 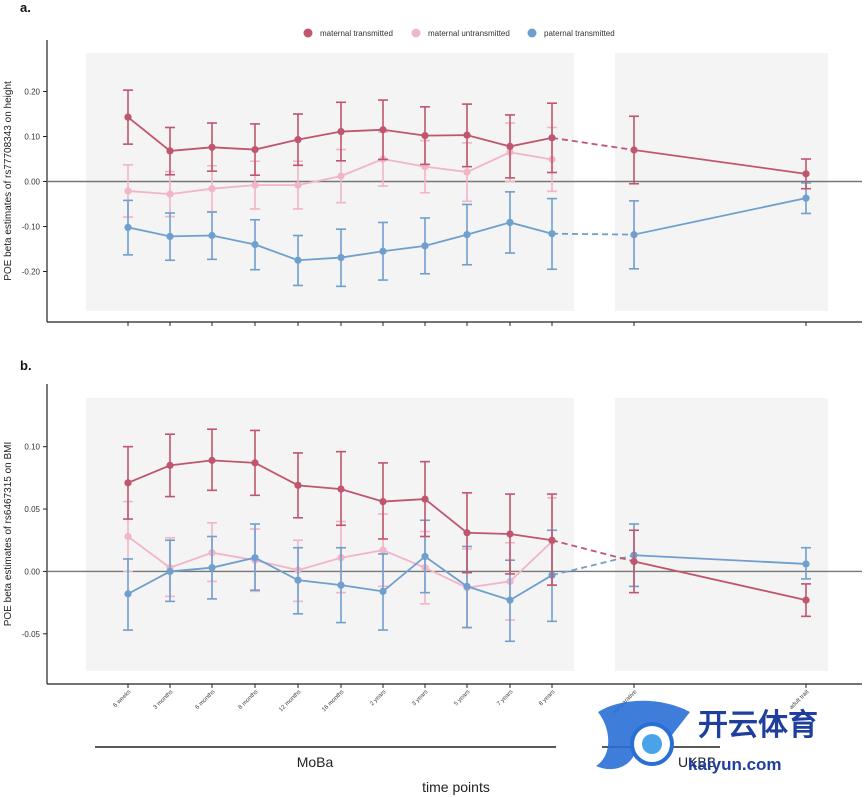 I want to click on series-paternal-transmitted, so click(x=467, y=235).